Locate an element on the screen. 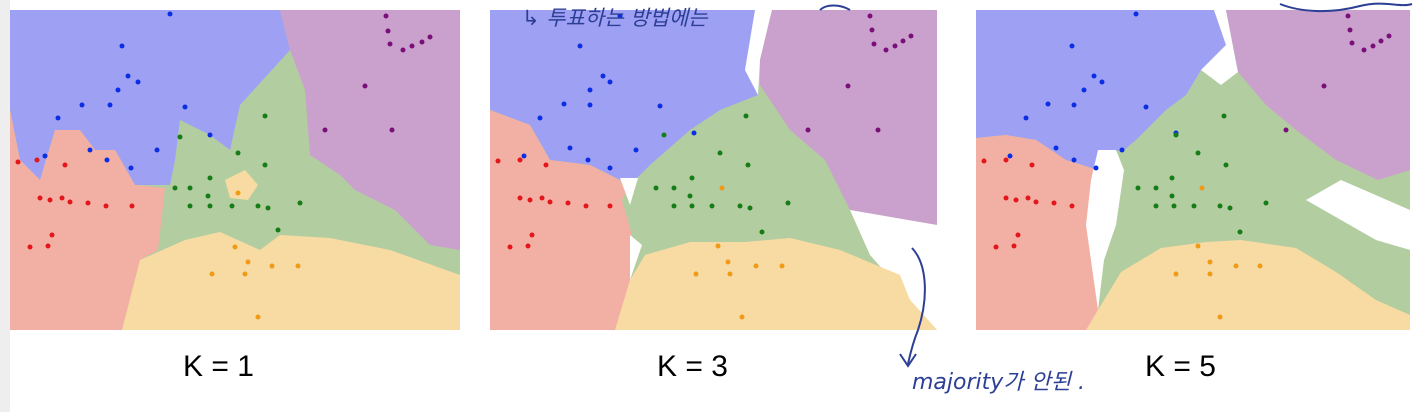 Image resolution: width=1416 pixels, height=412 pixels. region-purple is located at coordinates (848, 117).